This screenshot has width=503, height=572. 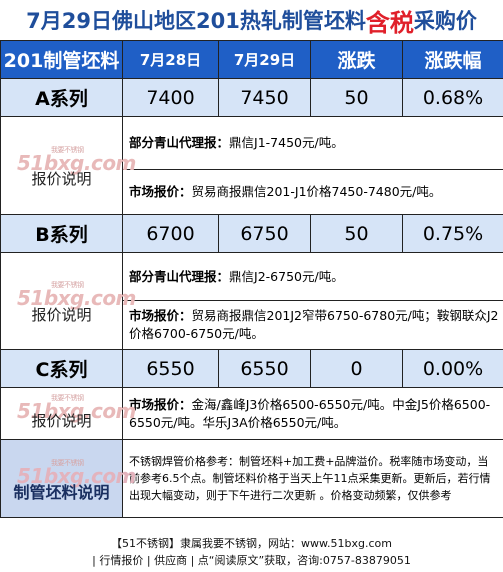 What do you see at coordinates (356, 59) in the screenshot?
I see `header-change: 涨跌` at bounding box center [356, 59].